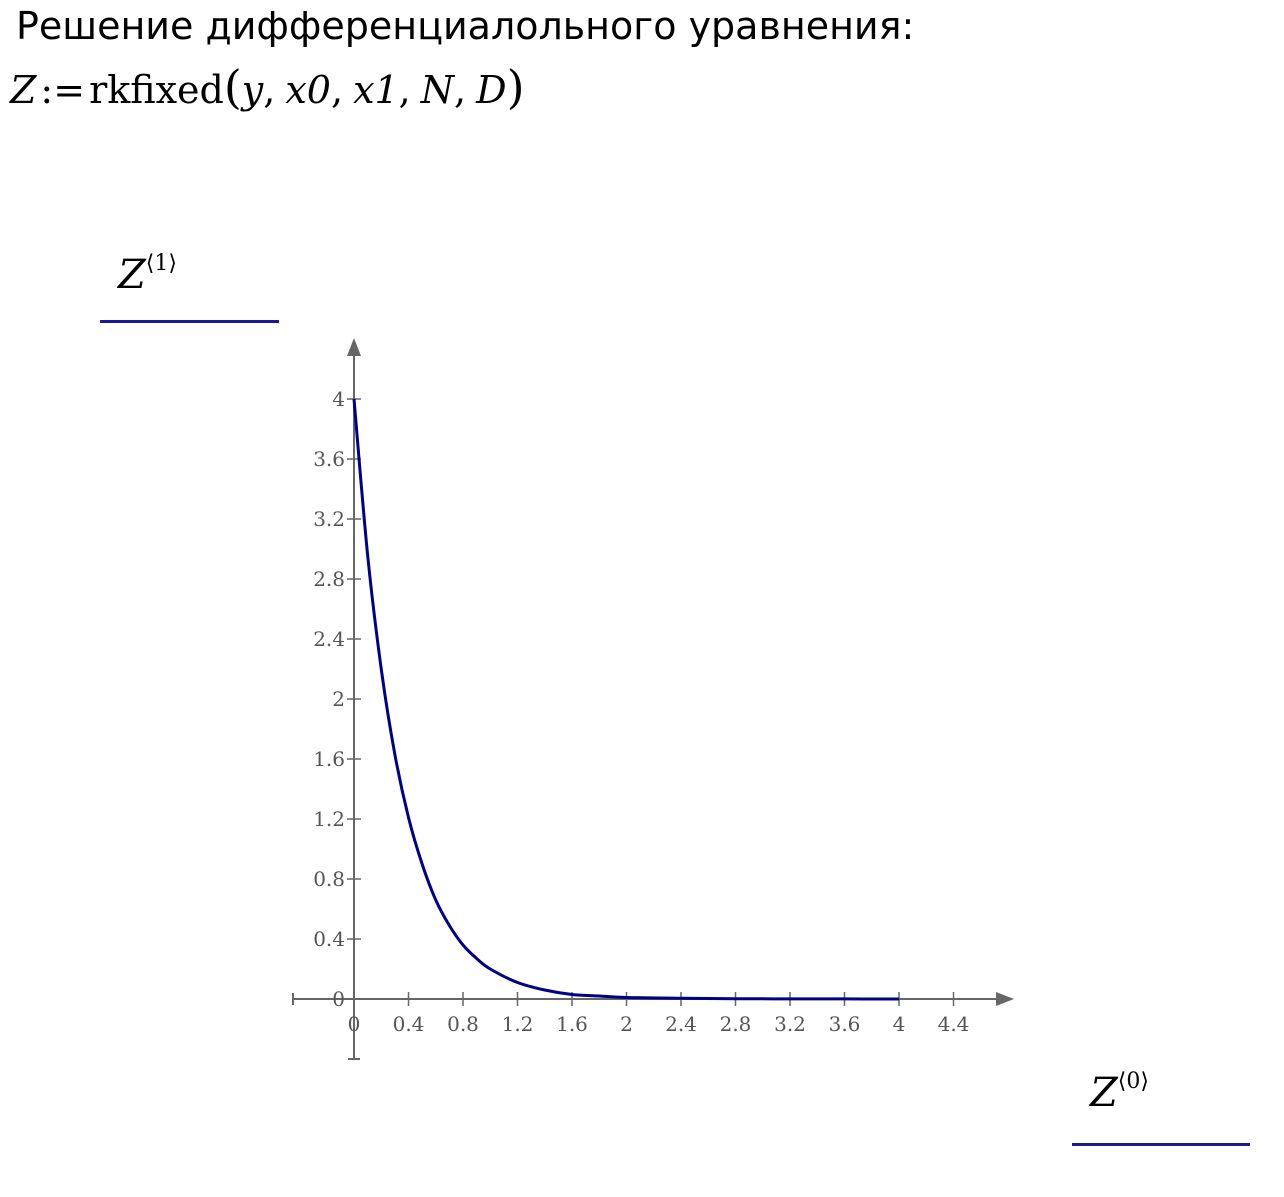  I want to click on x-axis-label-base: Z, so click(1104, 1093).